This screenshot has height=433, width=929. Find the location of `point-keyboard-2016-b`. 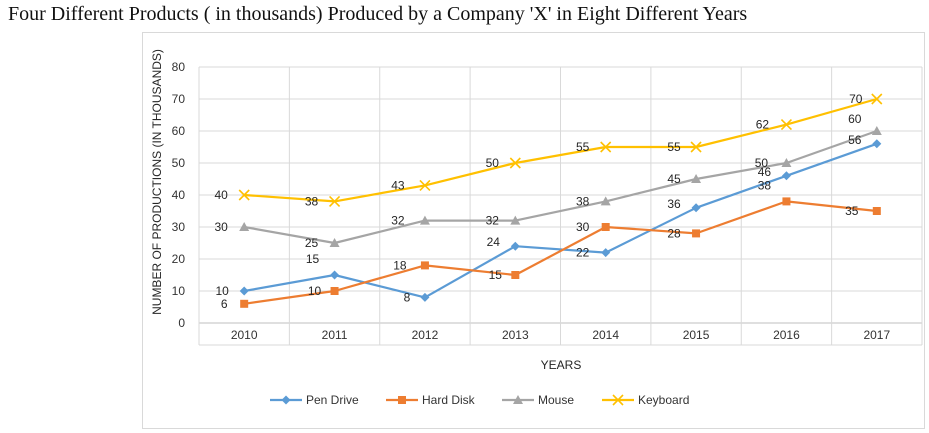

point-keyboard-2016-b is located at coordinates (786, 125).